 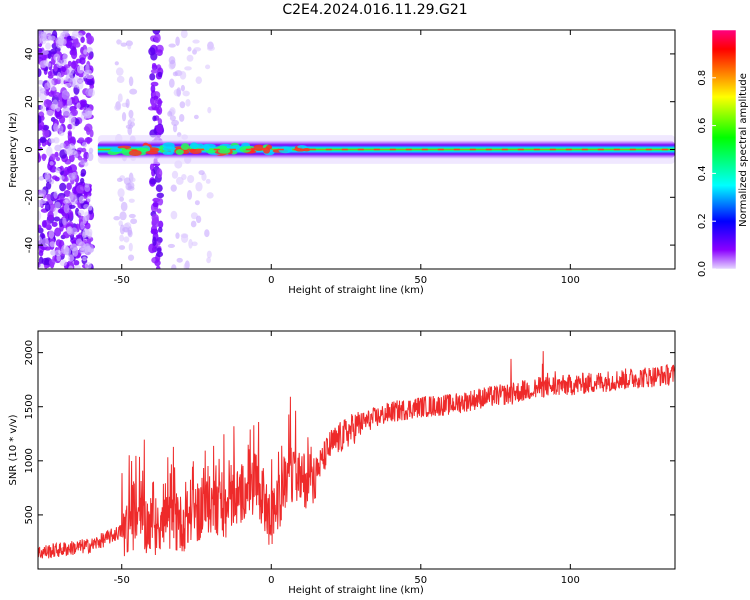 What do you see at coordinates (29, 101) in the screenshot?
I see `spectrogram-y-tick-label: 20` at bounding box center [29, 101].